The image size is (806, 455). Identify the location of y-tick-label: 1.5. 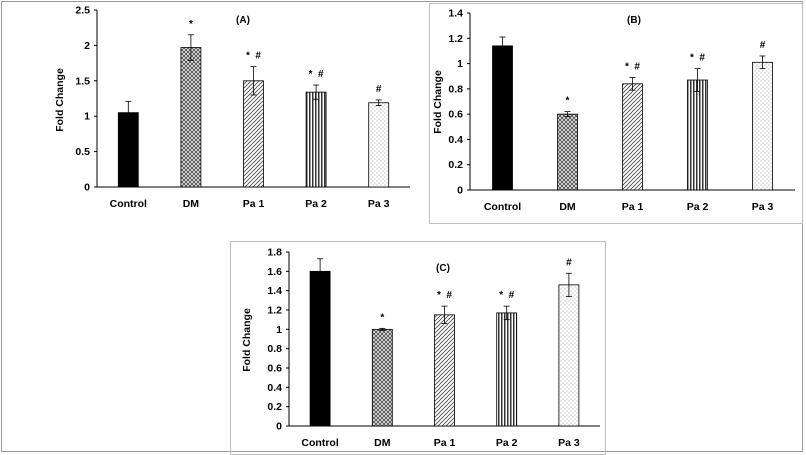
(82, 81).